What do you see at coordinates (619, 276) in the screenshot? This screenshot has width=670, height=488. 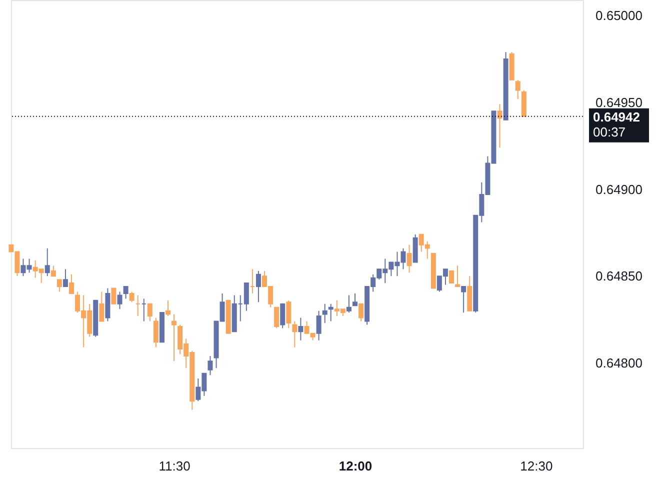 I see `y-tick-label: 0.64850` at bounding box center [619, 276].